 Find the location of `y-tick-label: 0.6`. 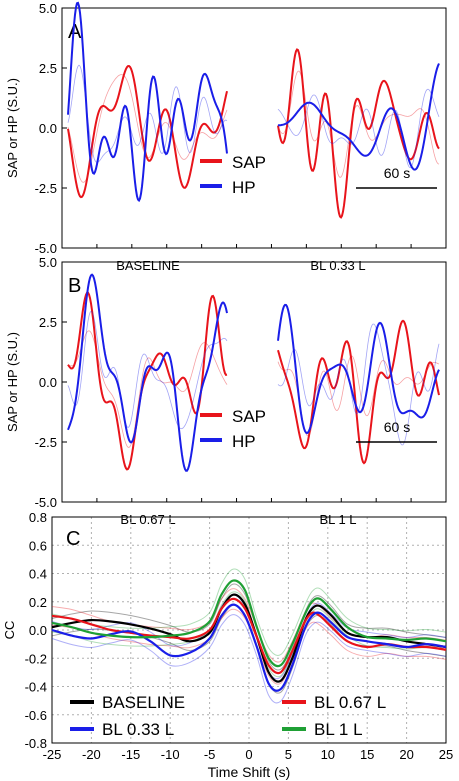

y-tick-label: 0.6 is located at coordinates (38, 545).